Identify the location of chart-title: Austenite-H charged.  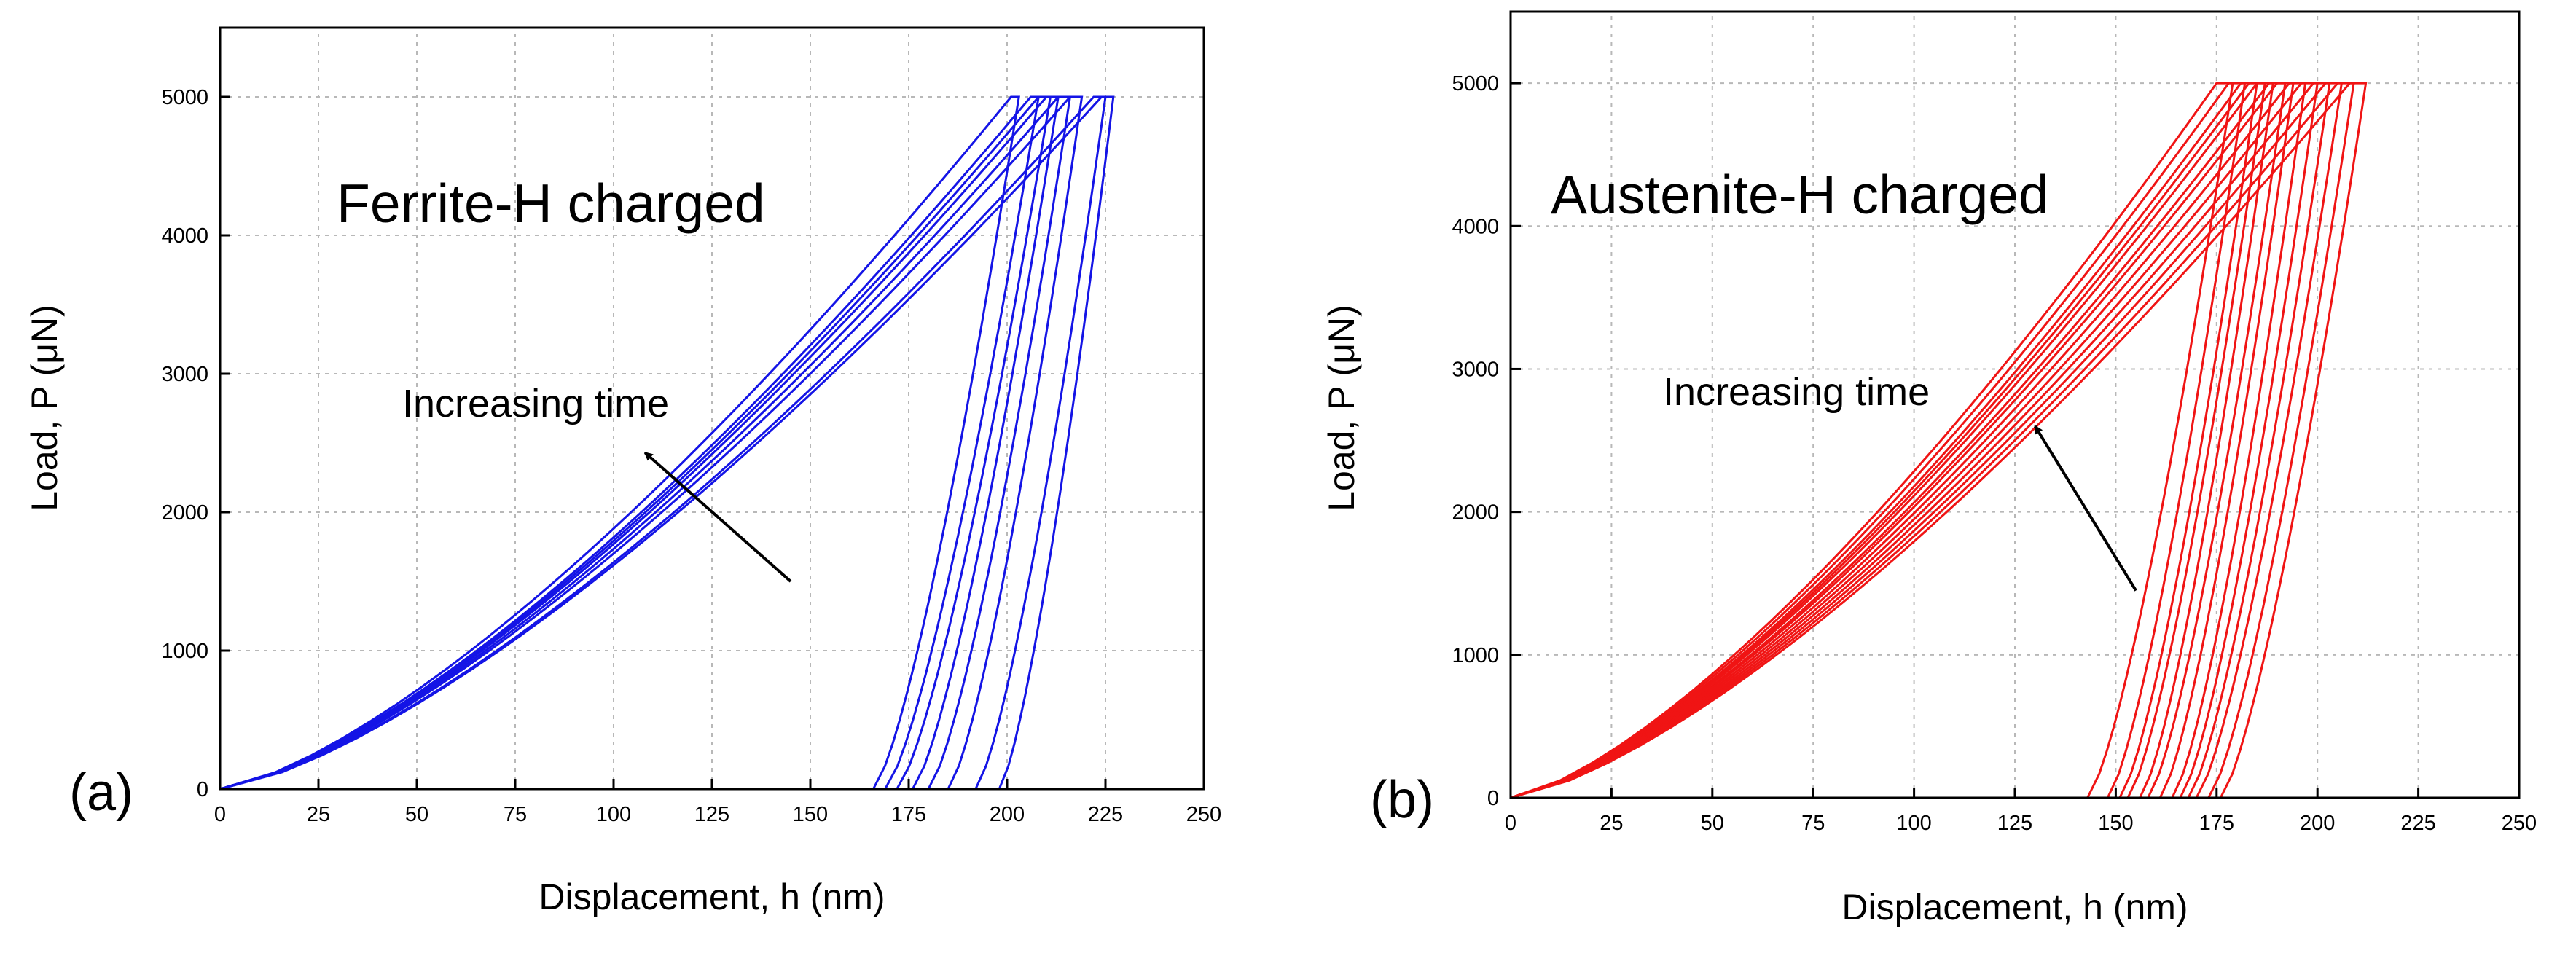
(1800, 194).